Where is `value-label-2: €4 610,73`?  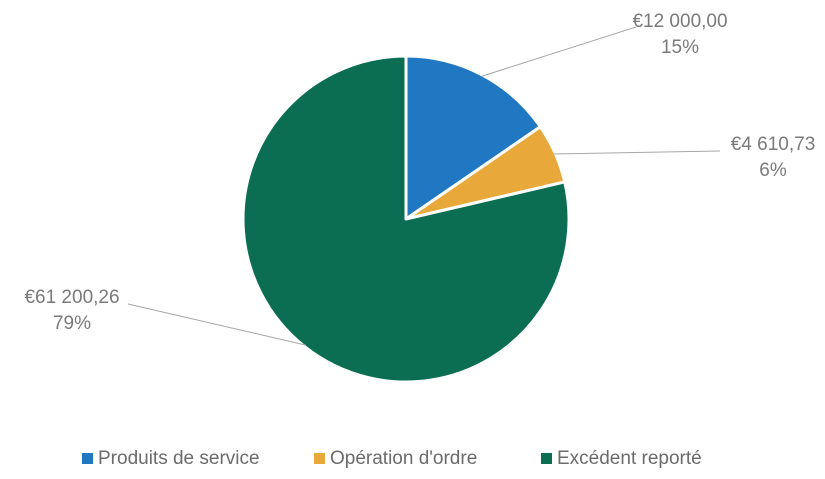 value-label-2: €4 610,73 is located at coordinates (773, 144).